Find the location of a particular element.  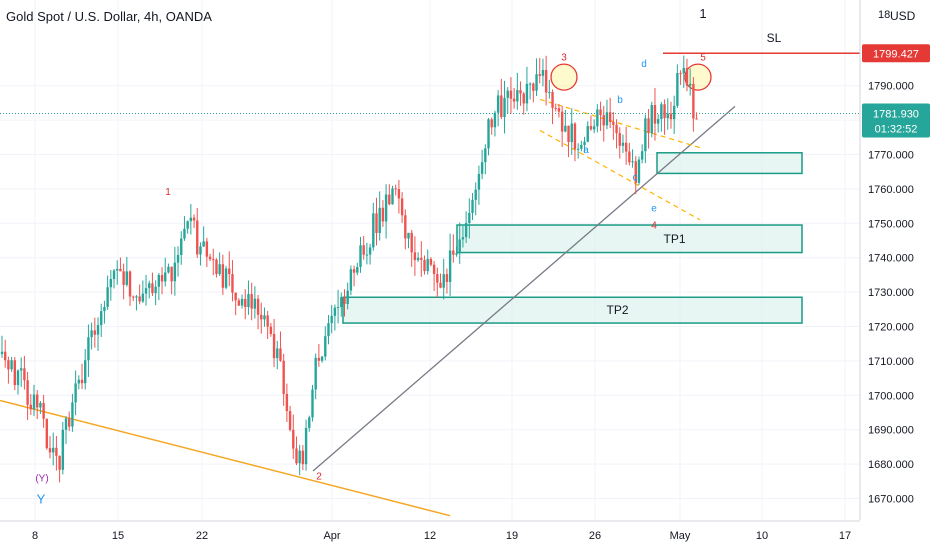

time-tick-label: Apr is located at coordinates (331, 536).